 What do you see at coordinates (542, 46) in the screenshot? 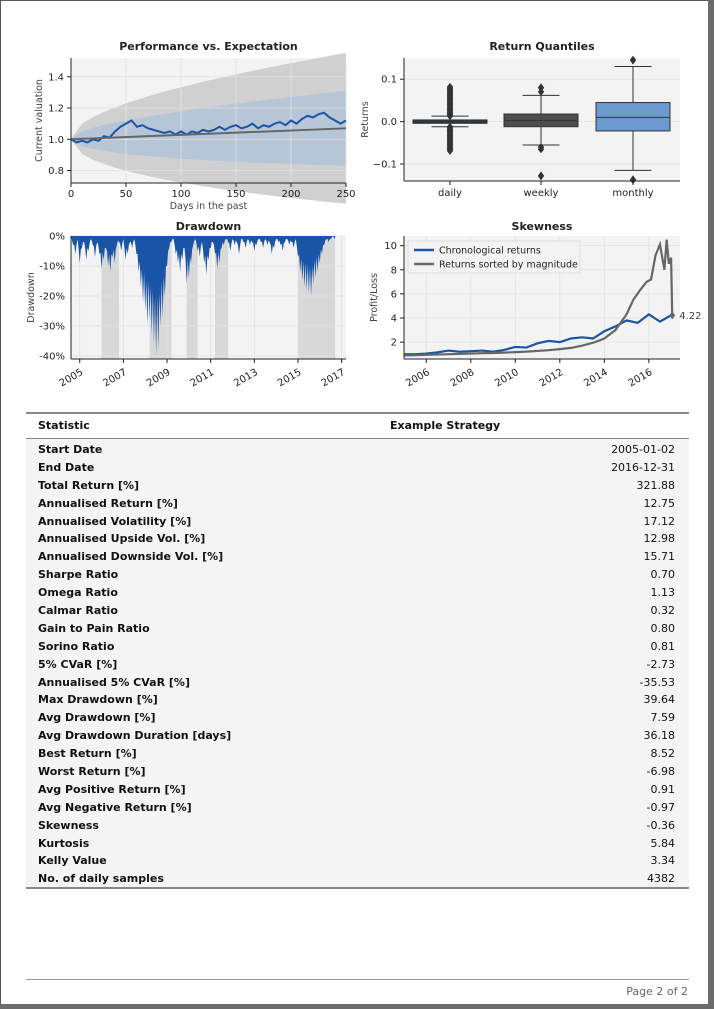
I see `chart-title: Return Quantiles` at bounding box center [542, 46].